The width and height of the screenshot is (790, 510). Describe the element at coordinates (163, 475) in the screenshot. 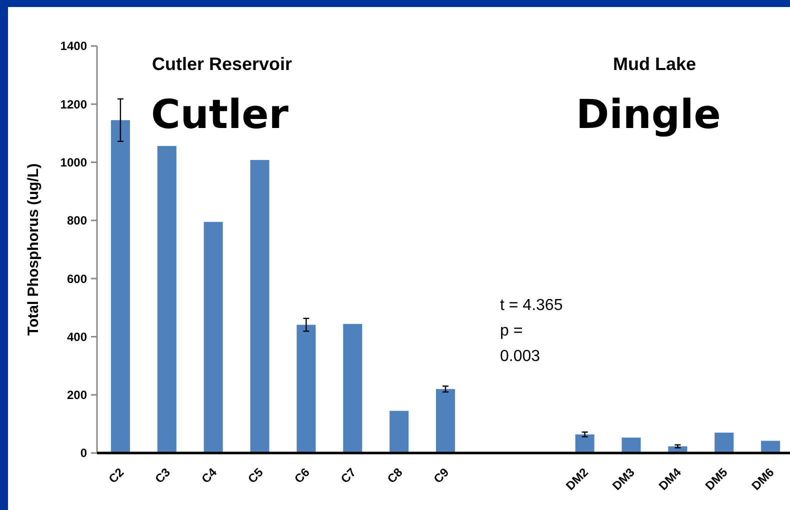

I see `x-tick-label: C3` at that location.